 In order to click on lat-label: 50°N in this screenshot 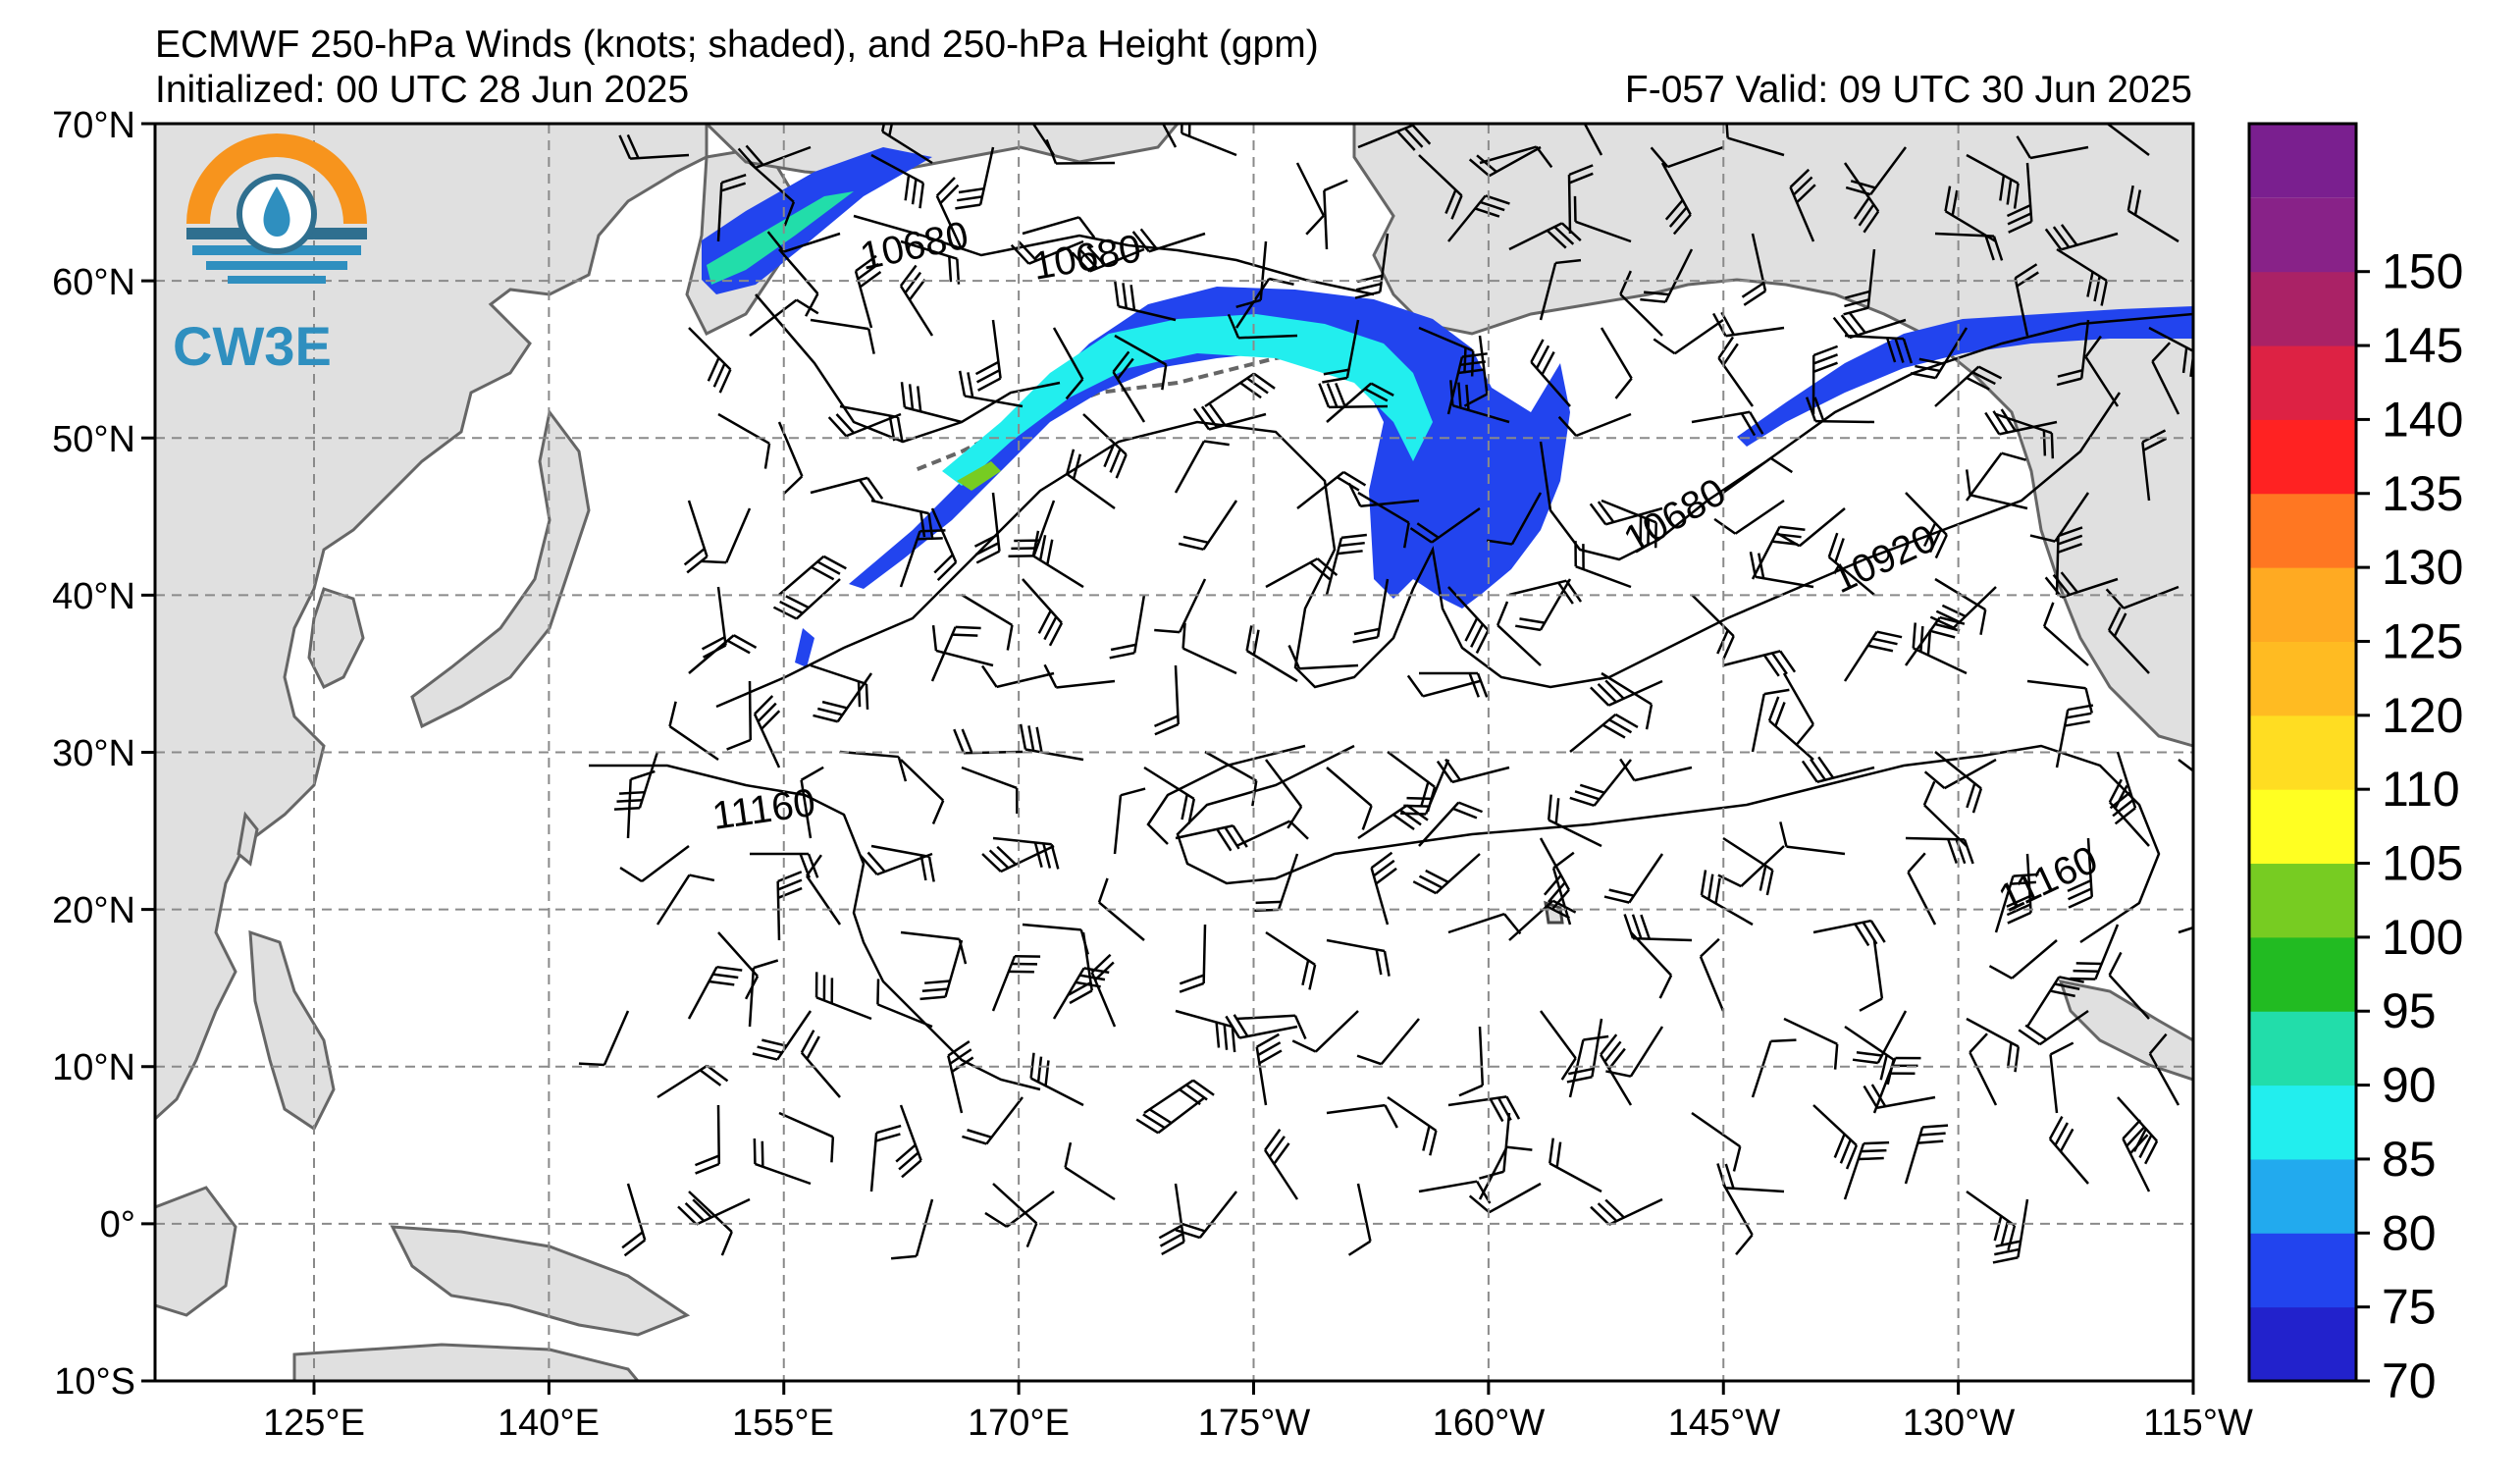, I will do `click(93, 439)`.